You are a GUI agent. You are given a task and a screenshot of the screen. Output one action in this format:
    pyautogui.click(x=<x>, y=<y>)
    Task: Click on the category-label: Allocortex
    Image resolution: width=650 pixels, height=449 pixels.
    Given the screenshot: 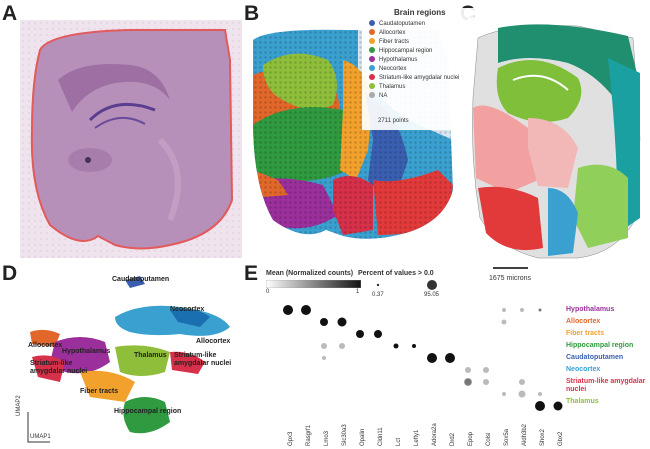 What is the action you would take?
    pyautogui.click(x=583, y=321)
    